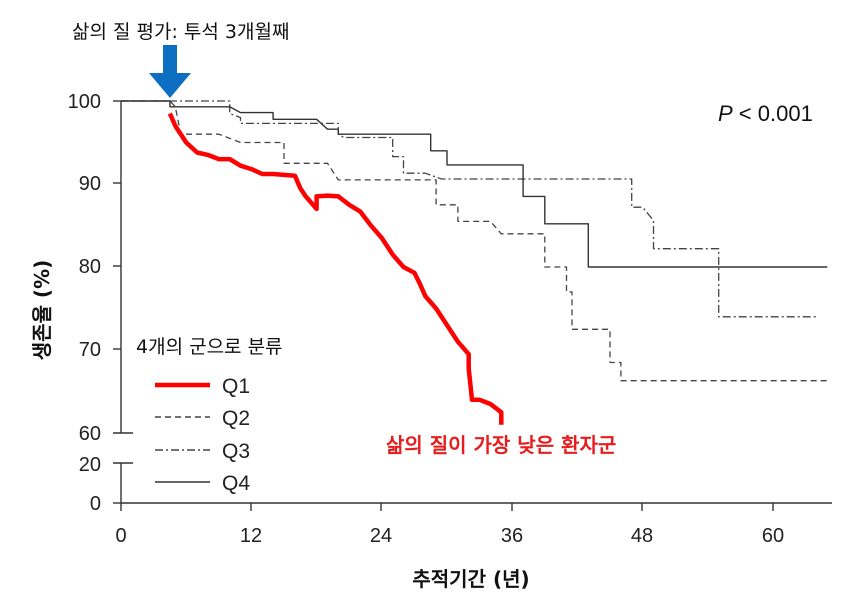 Image resolution: width=863 pixels, height=615 pixels. Describe the element at coordinates (642, 536) in the screenshot. I see `x-tick-label: 48` at that location.